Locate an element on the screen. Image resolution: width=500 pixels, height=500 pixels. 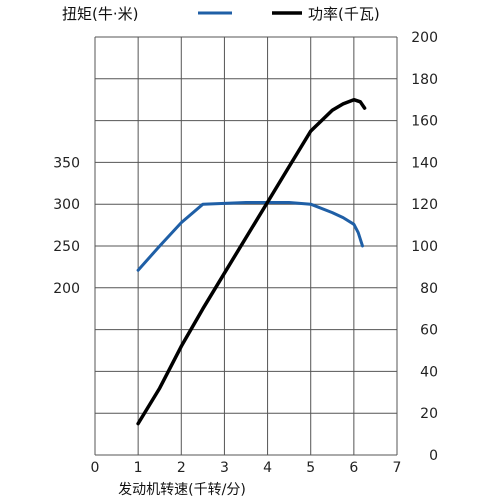
torque-line is located at coordinates (250, 236).